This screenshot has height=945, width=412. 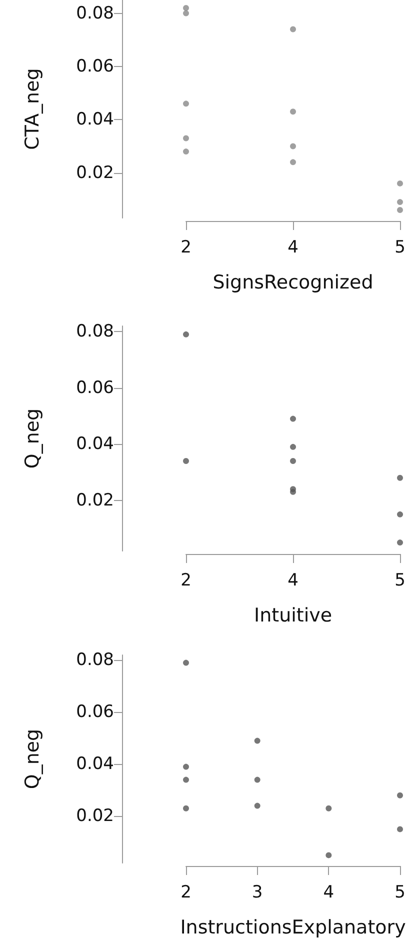 What do you see at coordinates (293, 283) in the screenshot?
I see `x-axis-title: SignsRecognized` at bounding box center [293, 283].